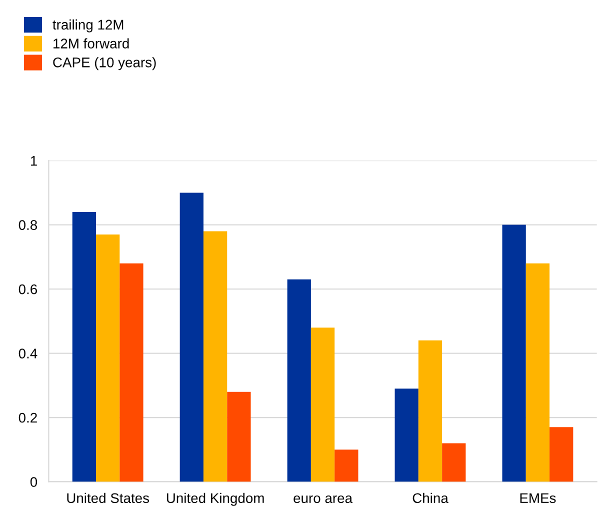 The height and width of the screenshot is (518, 609). Describe the element at coordinates (430, 498) in the screenshot. I see `x-tick-label: China` at that location.